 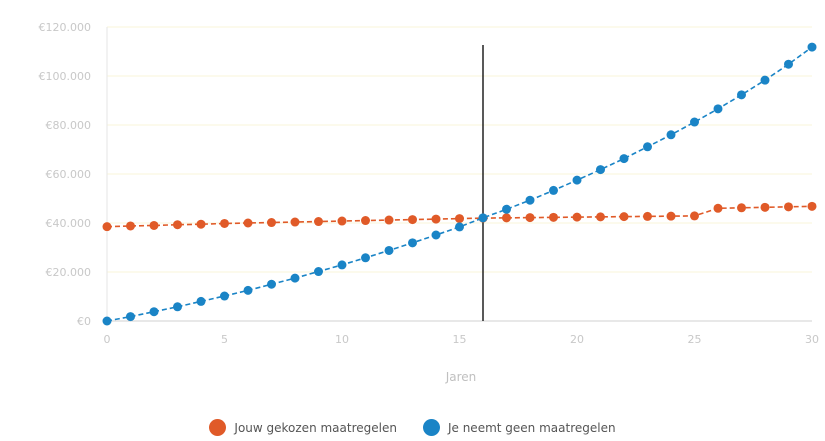 I want to click on x-tick-label: 0, so click(x=107, y=339).